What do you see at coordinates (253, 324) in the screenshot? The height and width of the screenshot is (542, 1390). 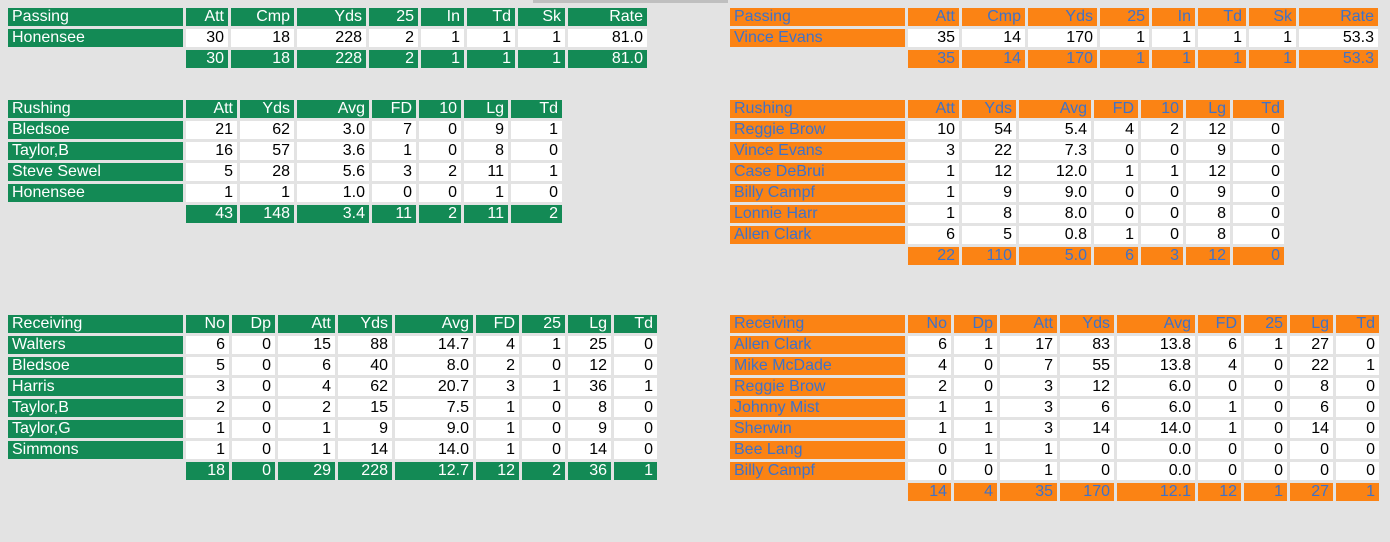 I see `col-dp: Dp` at bounding box center [253, 324].